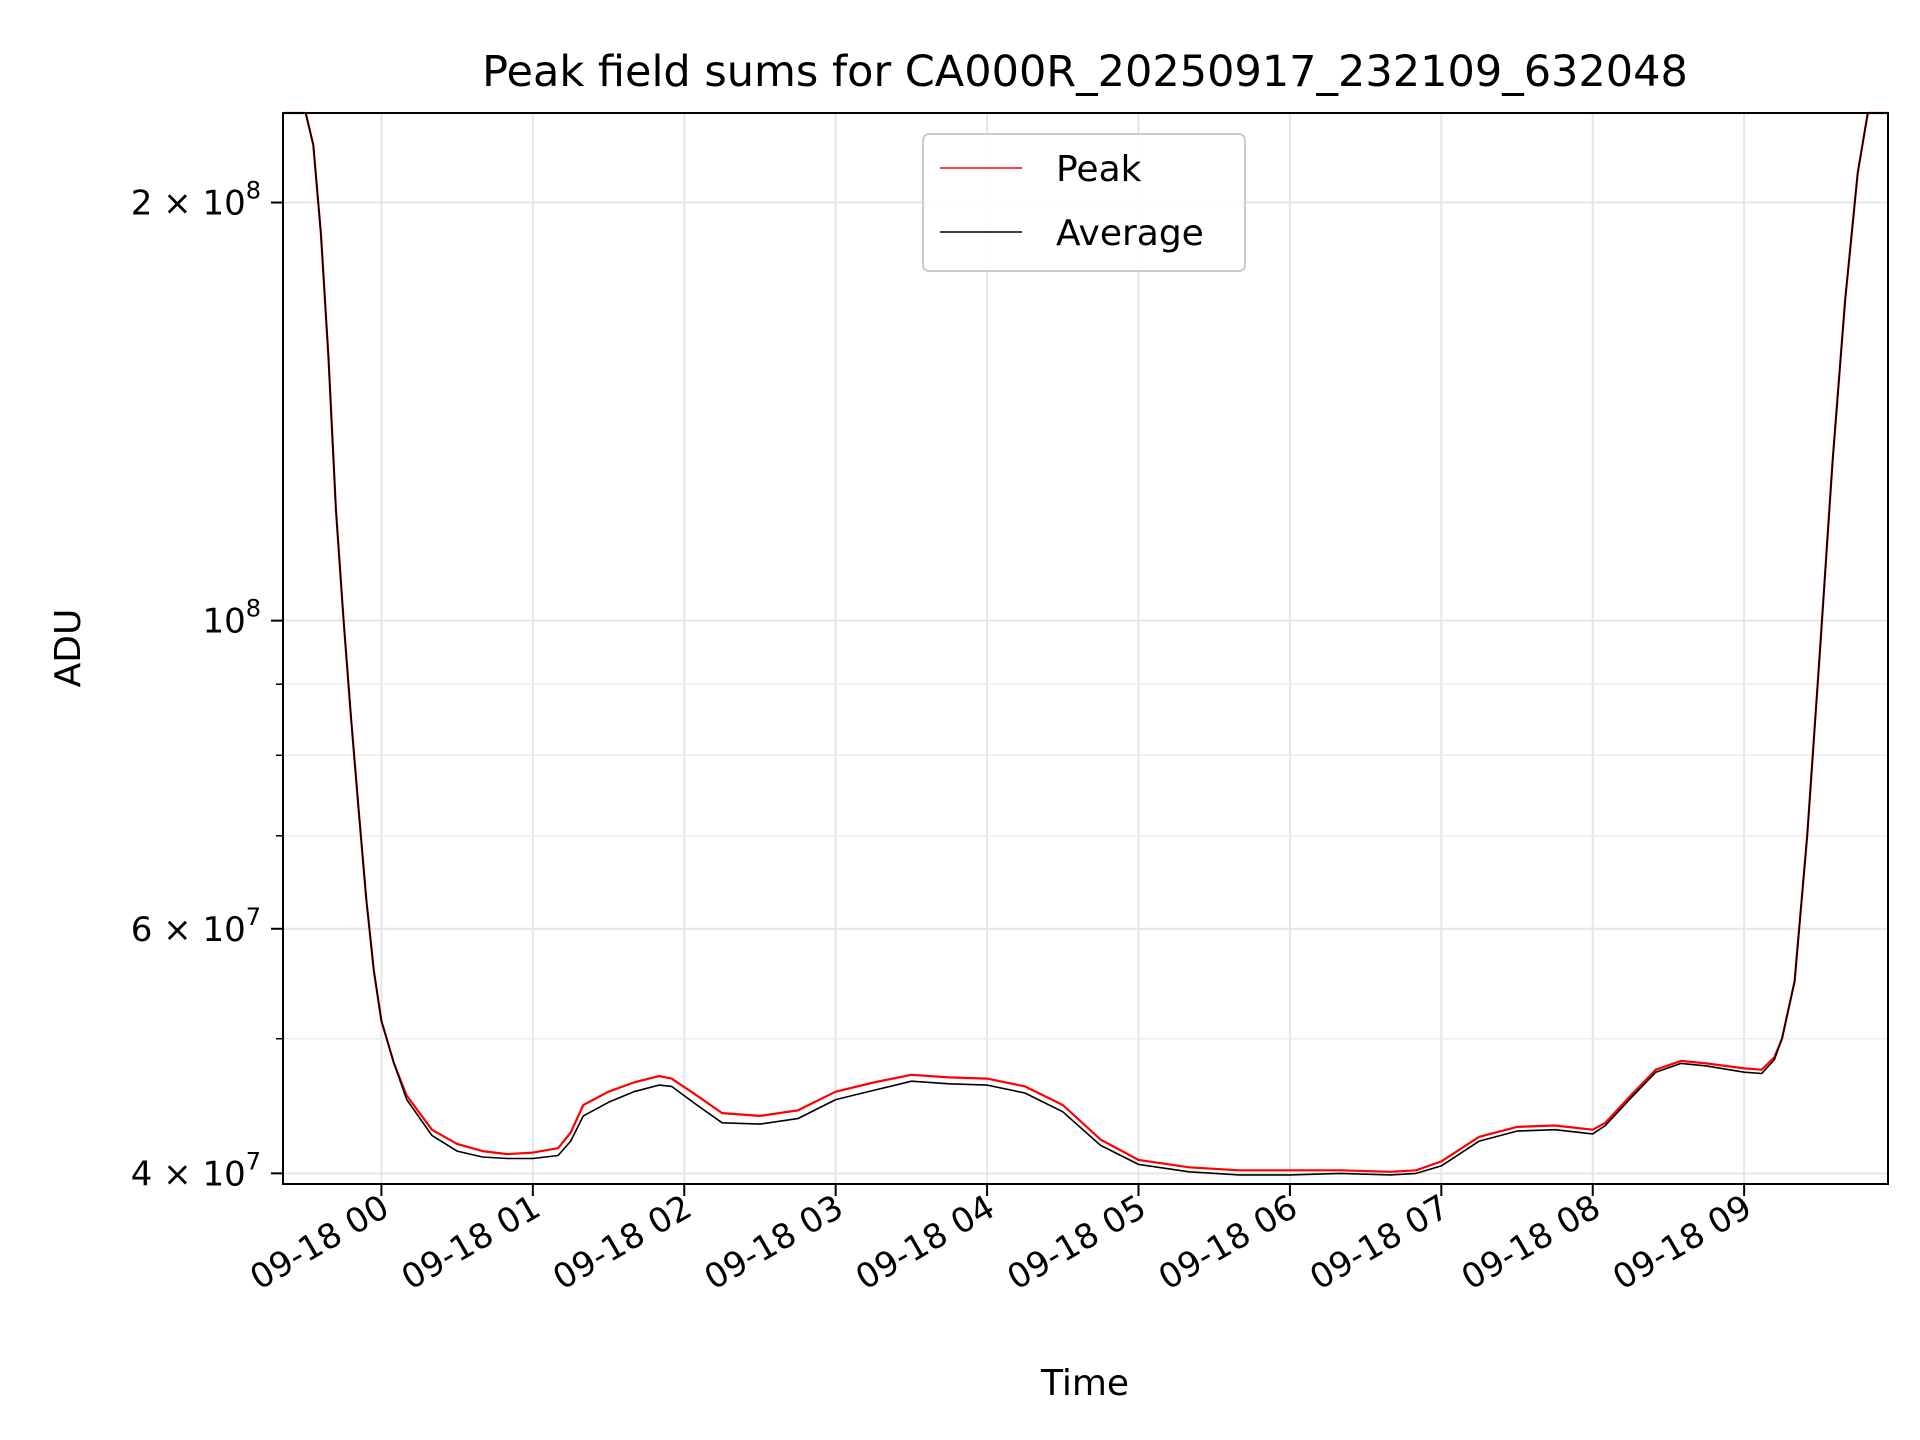 This screenshot has height=1440, width=1920. What do you see at coordinates (196, 926) in the screenshot?
I see `y-tick-label: 6 × 107` at bounding box center [196, 926].